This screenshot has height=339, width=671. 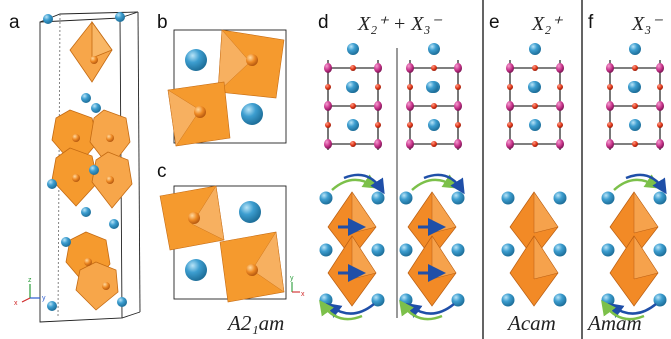 What do you see at coordinates (591, 22) in the screenshot?
I see `panel-letter-f: f` at bounding box center [591, 22].